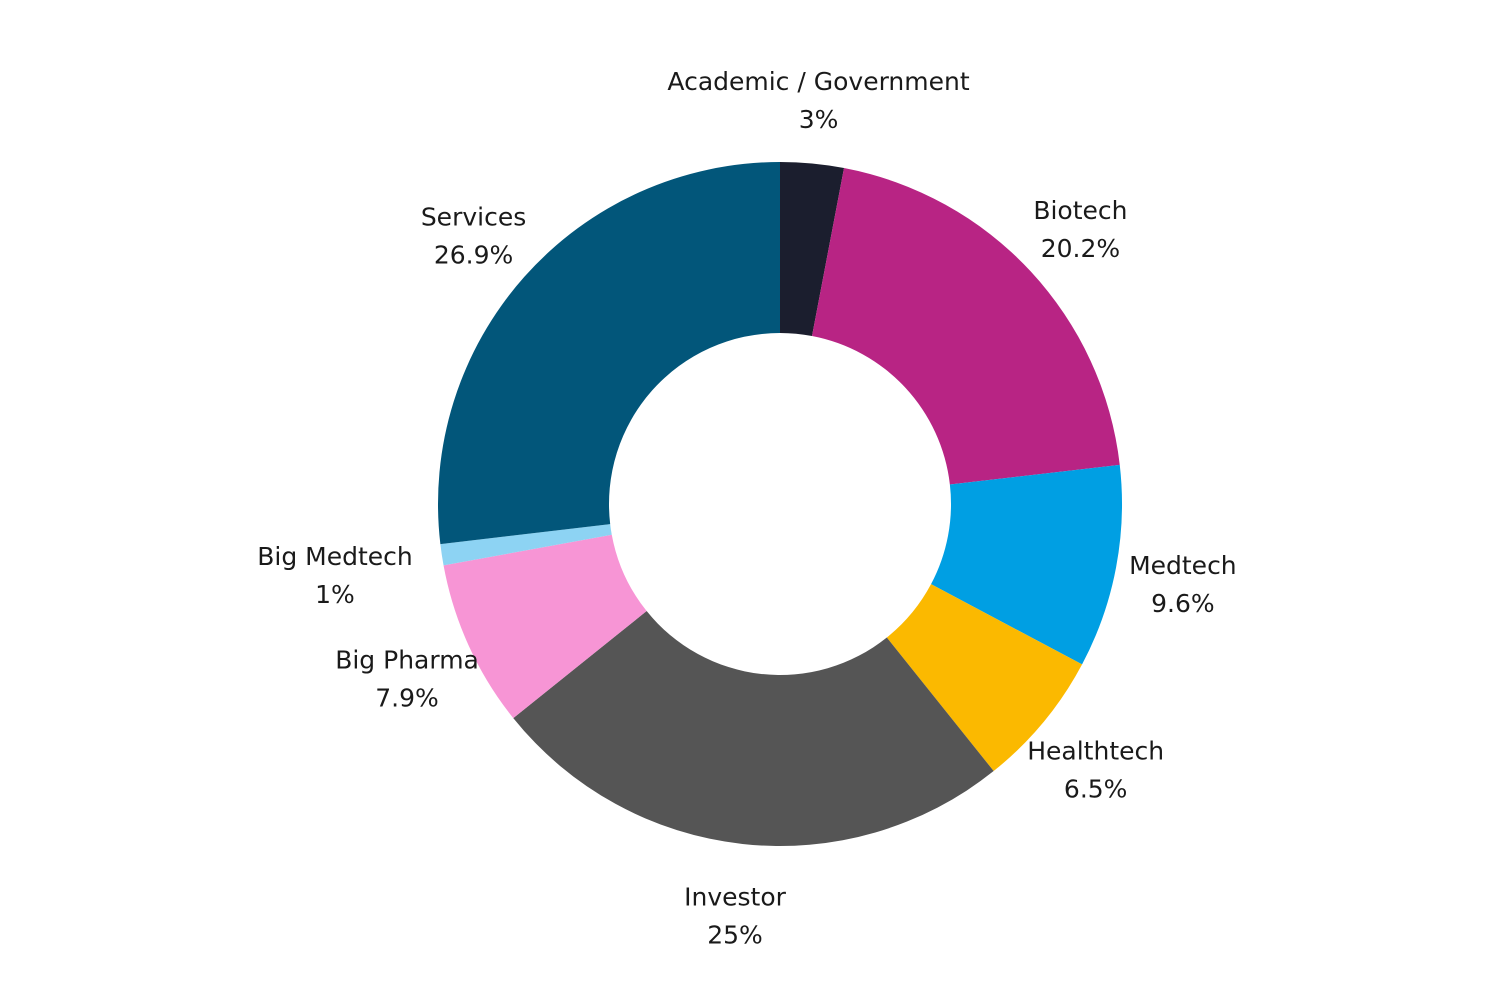  Describe the element at coordinates (407, 659) in the screenshot. I see `slice-label: Big Pharma` at that location.